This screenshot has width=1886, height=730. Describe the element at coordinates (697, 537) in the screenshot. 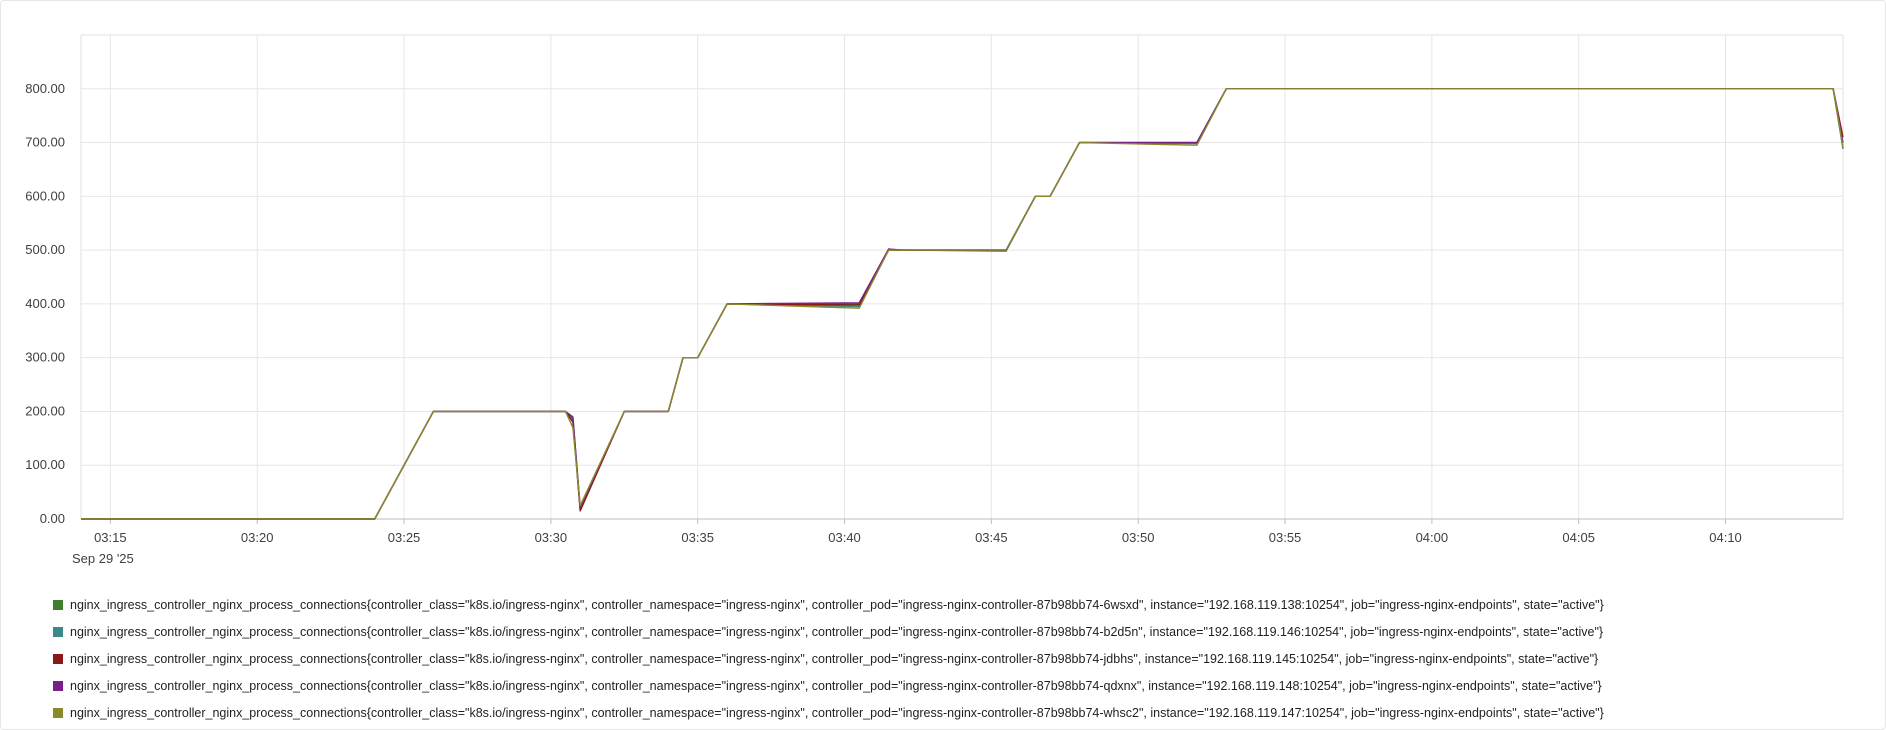

I see `x-tick-label: 03:35` at that location.